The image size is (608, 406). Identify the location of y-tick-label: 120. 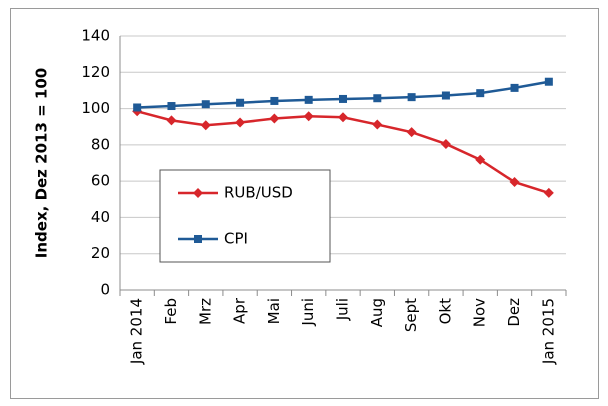
(95, 72).